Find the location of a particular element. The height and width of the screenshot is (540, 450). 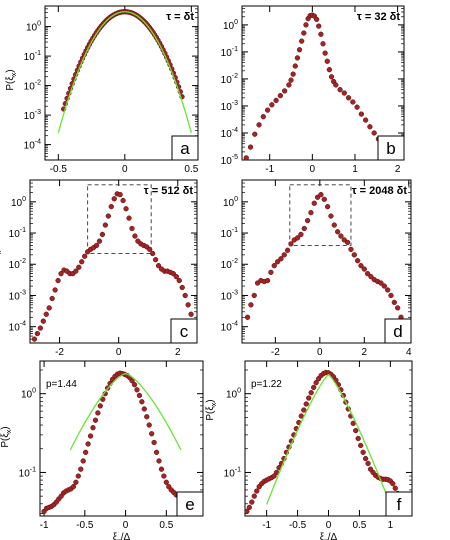

panel-tag: b is located at coordinates (391, 148).